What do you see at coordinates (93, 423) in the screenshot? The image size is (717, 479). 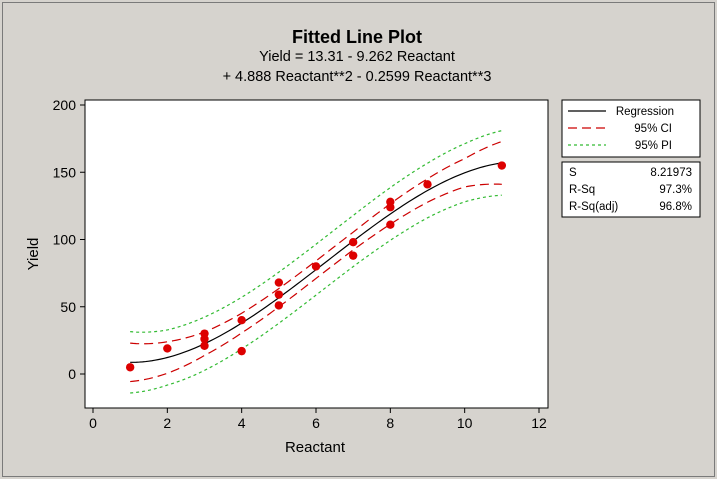 I see `x-tick-label-0: 0` at bounding box center [93, 423].